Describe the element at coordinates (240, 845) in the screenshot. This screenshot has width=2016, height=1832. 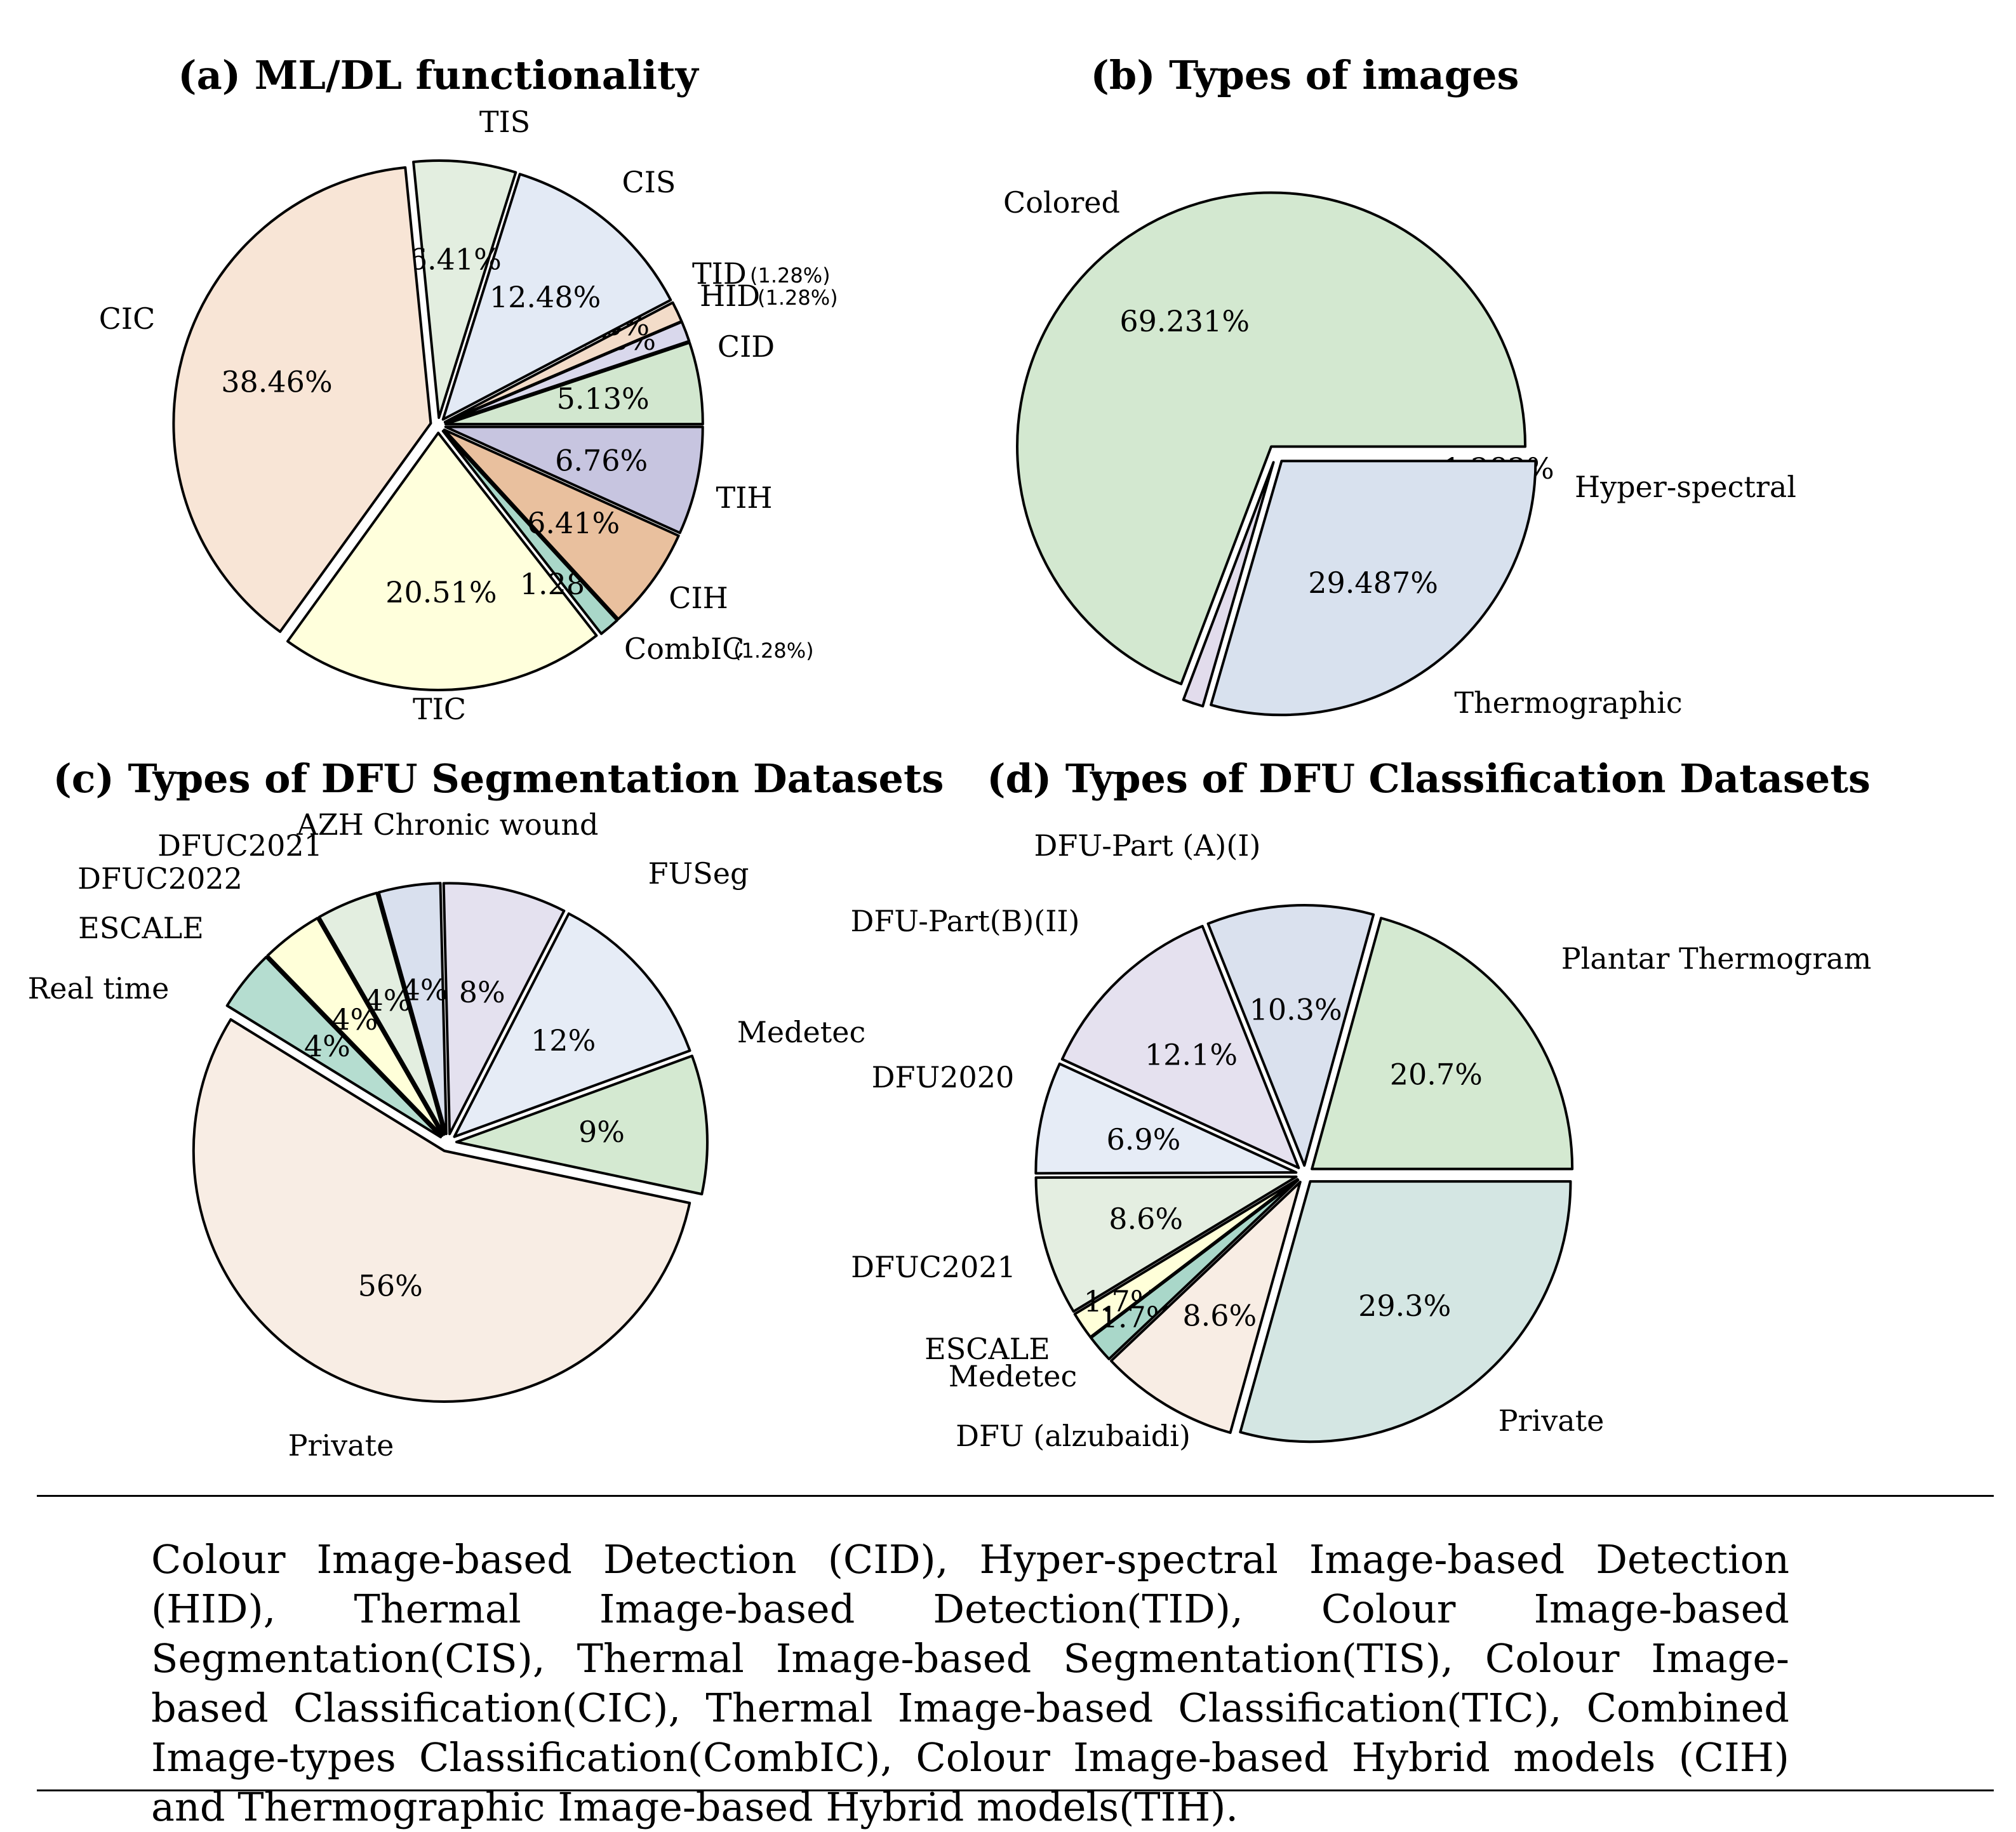
I see `pie-c-label-dfuc2021: DFUC2021` at that location.